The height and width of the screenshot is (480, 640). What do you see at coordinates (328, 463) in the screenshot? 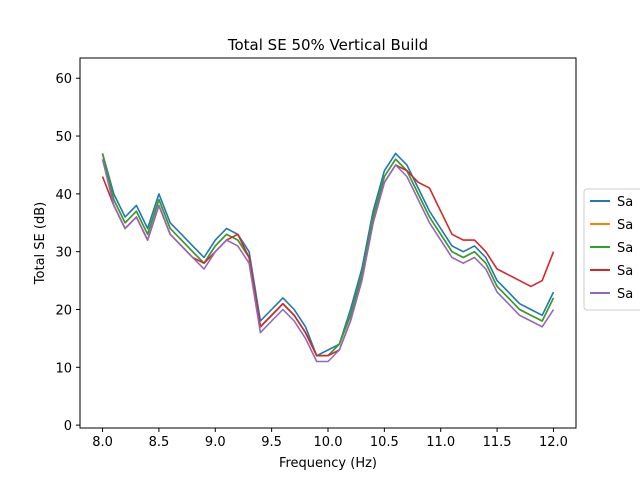
I see `x-axis-title: Frequency (Hz)` at bounding box center [328, 463].